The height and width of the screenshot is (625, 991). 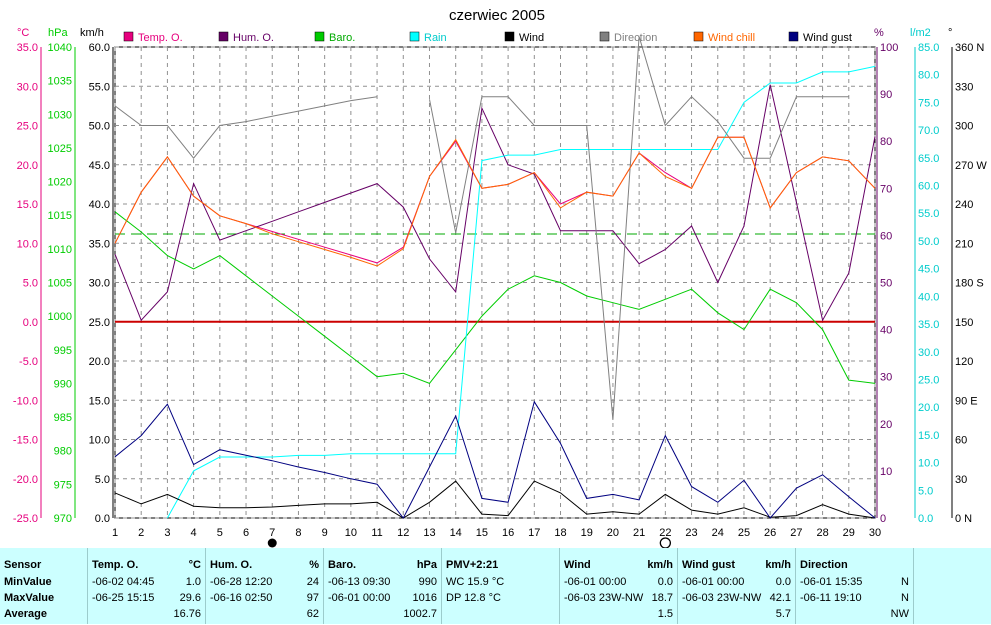 I want to click on summary-sensor: Sensor MinValue MaxValue Average, so click(x=44, y=586).